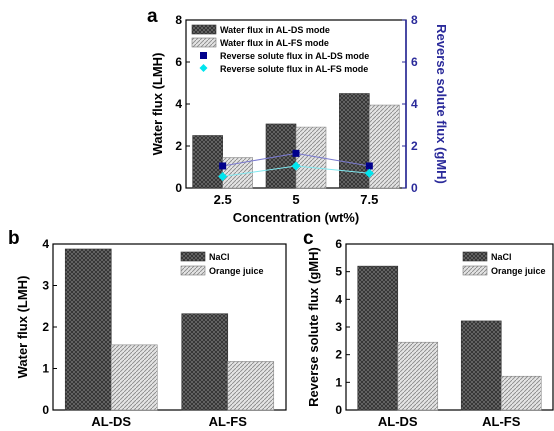 The image size is (554, 431). I want to click on bar-b-s0-c1, so click(205, 362).